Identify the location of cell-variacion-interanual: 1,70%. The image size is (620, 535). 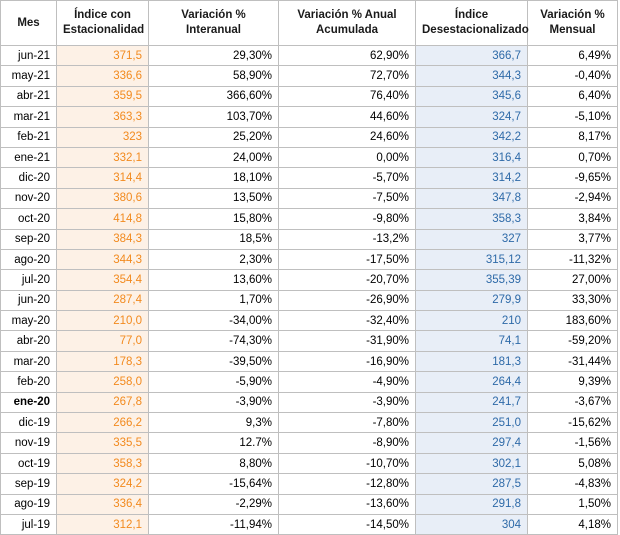
(213, 300).